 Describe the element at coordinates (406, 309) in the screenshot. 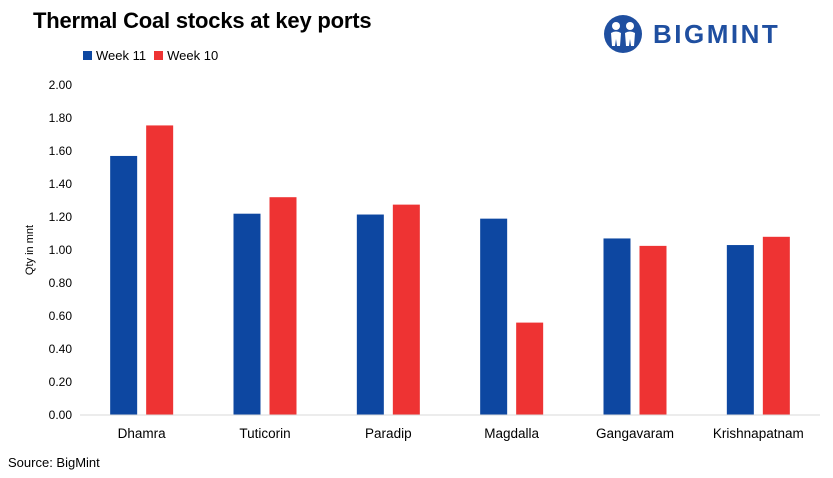

I see `bar-week-10-paradip` at that location.